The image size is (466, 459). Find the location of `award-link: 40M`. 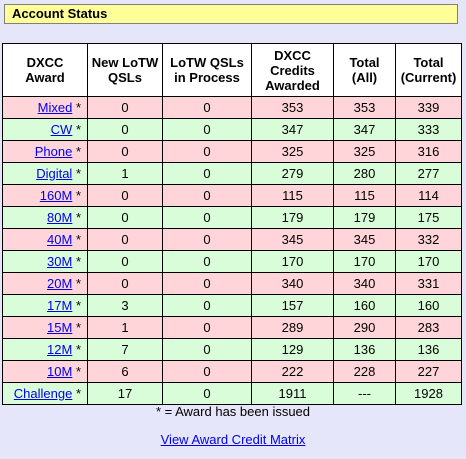

award-link: 40M is located at coordinates (60, 239).